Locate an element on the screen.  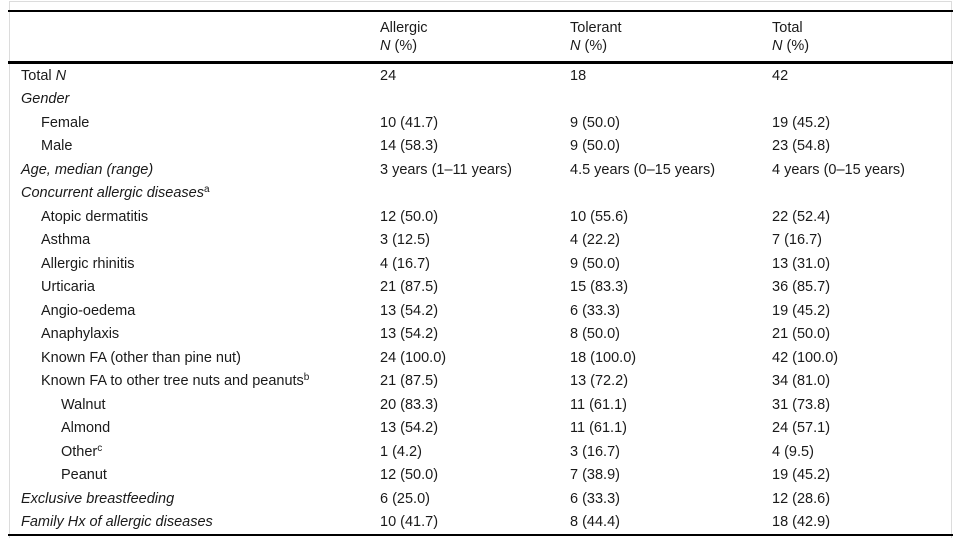
row-label: Concurrent allergic diseasesa is located at coordinates (115, 193).